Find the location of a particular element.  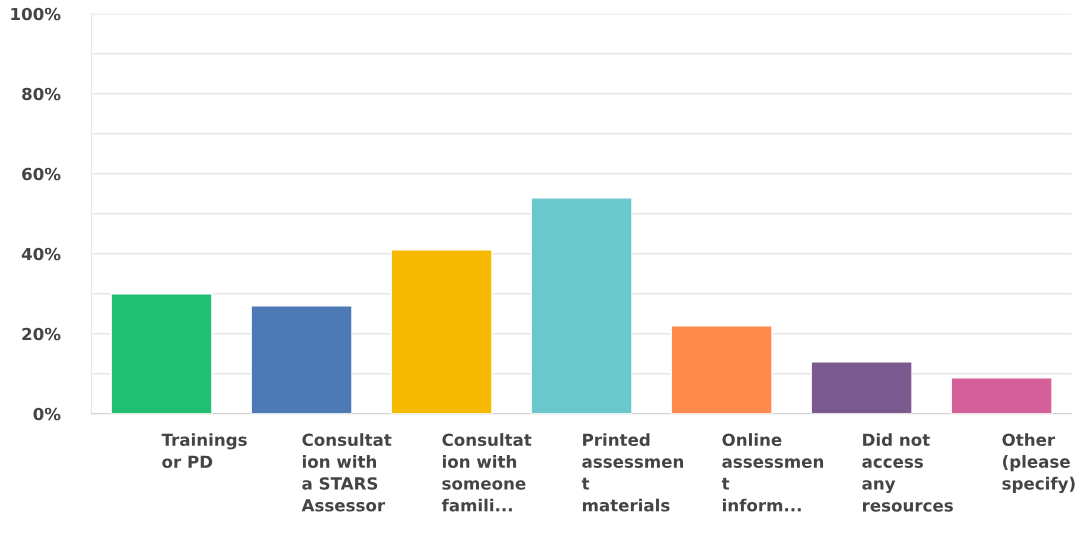

y-tick-label: 80% is located at coordinates (41, 94).